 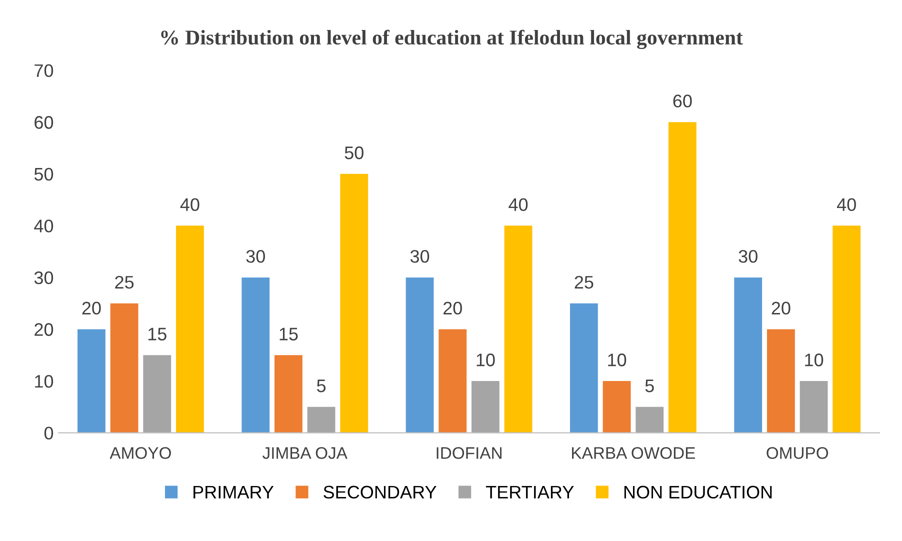 What do you see at coordinates (44, 122) in the screenshot?
I see `y-tick-label: 60` at bounding box center [44, 122].